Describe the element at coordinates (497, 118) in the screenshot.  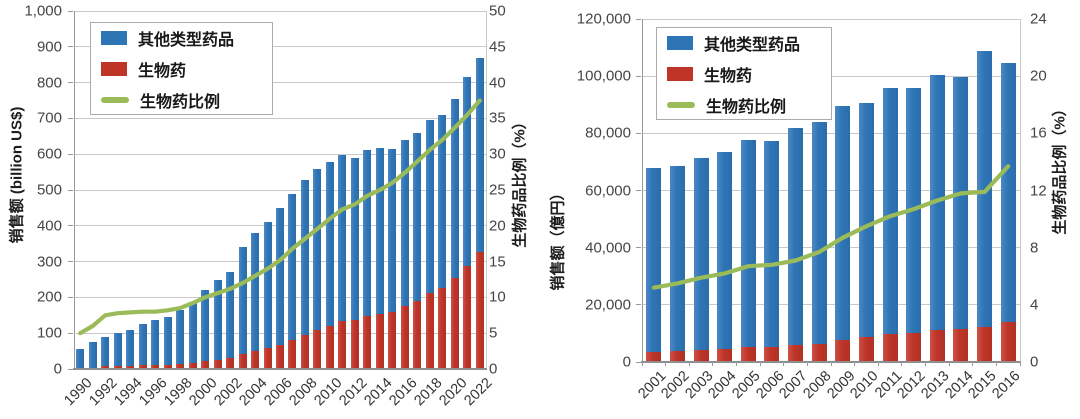
I see `secondary-y-axis-tick-label: 35` at that location.